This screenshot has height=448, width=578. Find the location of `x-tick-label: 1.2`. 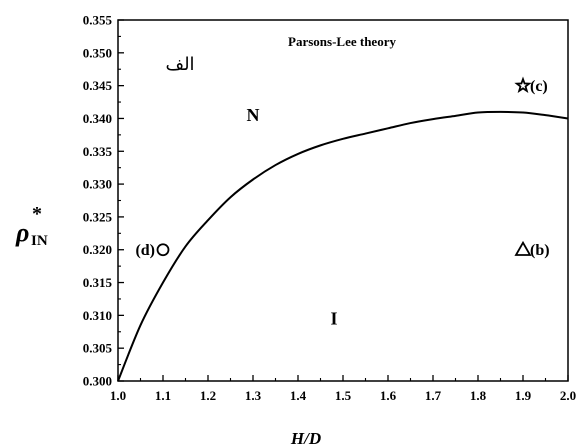

x-tick-label: 1.2 is located at coordinates (208, 395).